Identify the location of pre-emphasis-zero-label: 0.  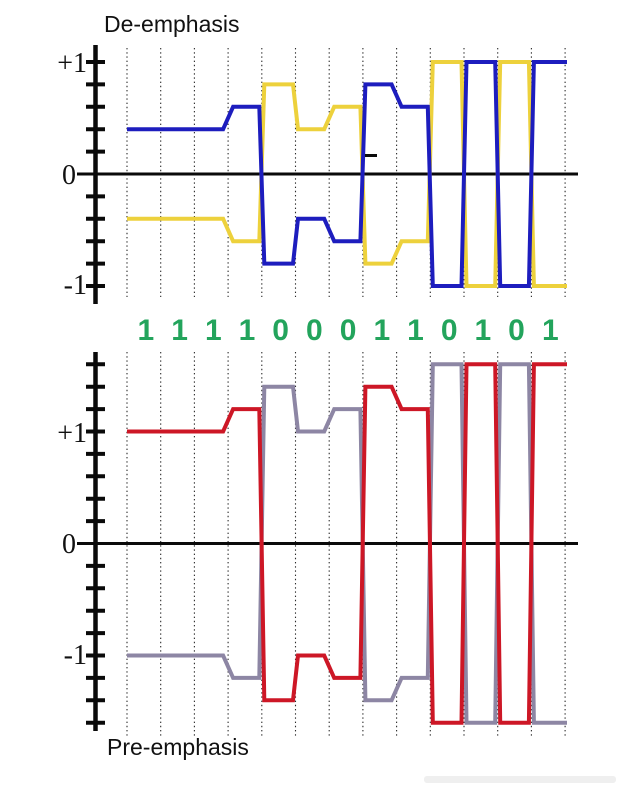
(69, 544).